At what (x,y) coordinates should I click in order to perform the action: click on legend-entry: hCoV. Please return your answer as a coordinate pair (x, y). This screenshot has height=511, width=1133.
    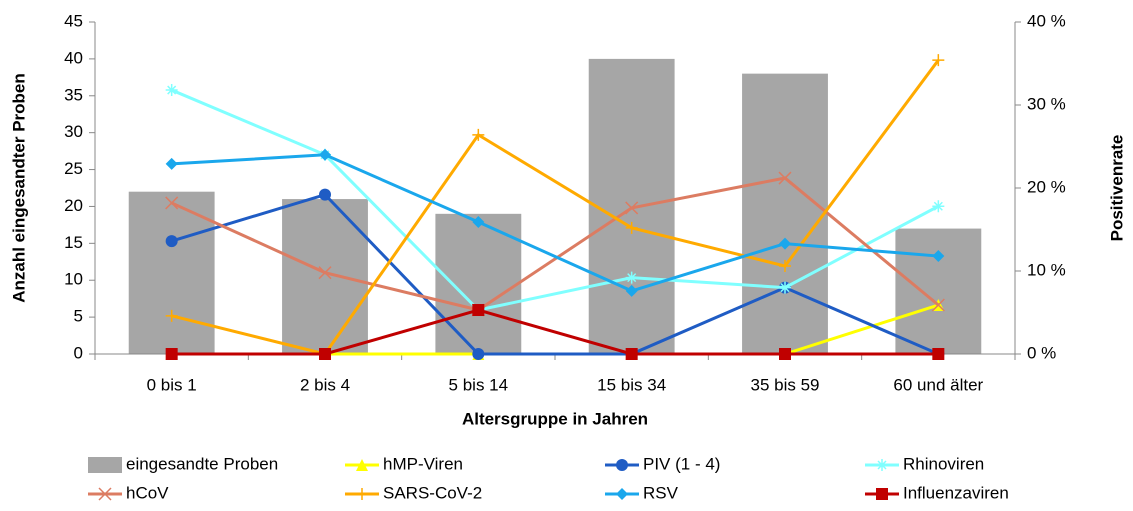
    Looking at the image, I should click on (128, 492).